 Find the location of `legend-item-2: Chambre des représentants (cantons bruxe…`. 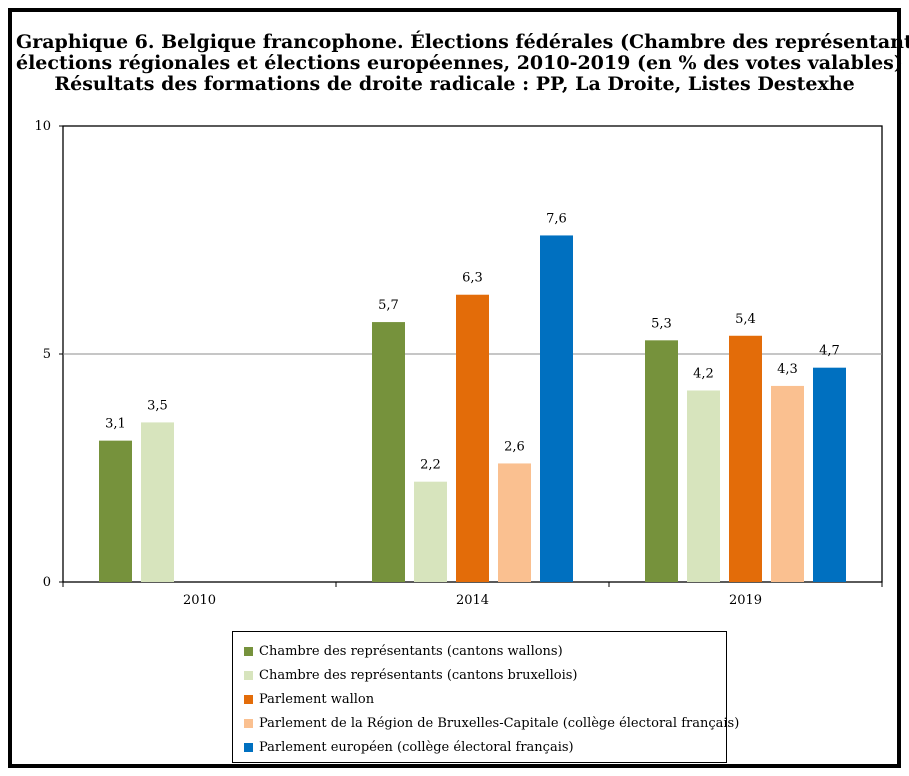

legend-item-2: Chambre des représentants (cantons bruxe… is located at coordinates (479, 675).